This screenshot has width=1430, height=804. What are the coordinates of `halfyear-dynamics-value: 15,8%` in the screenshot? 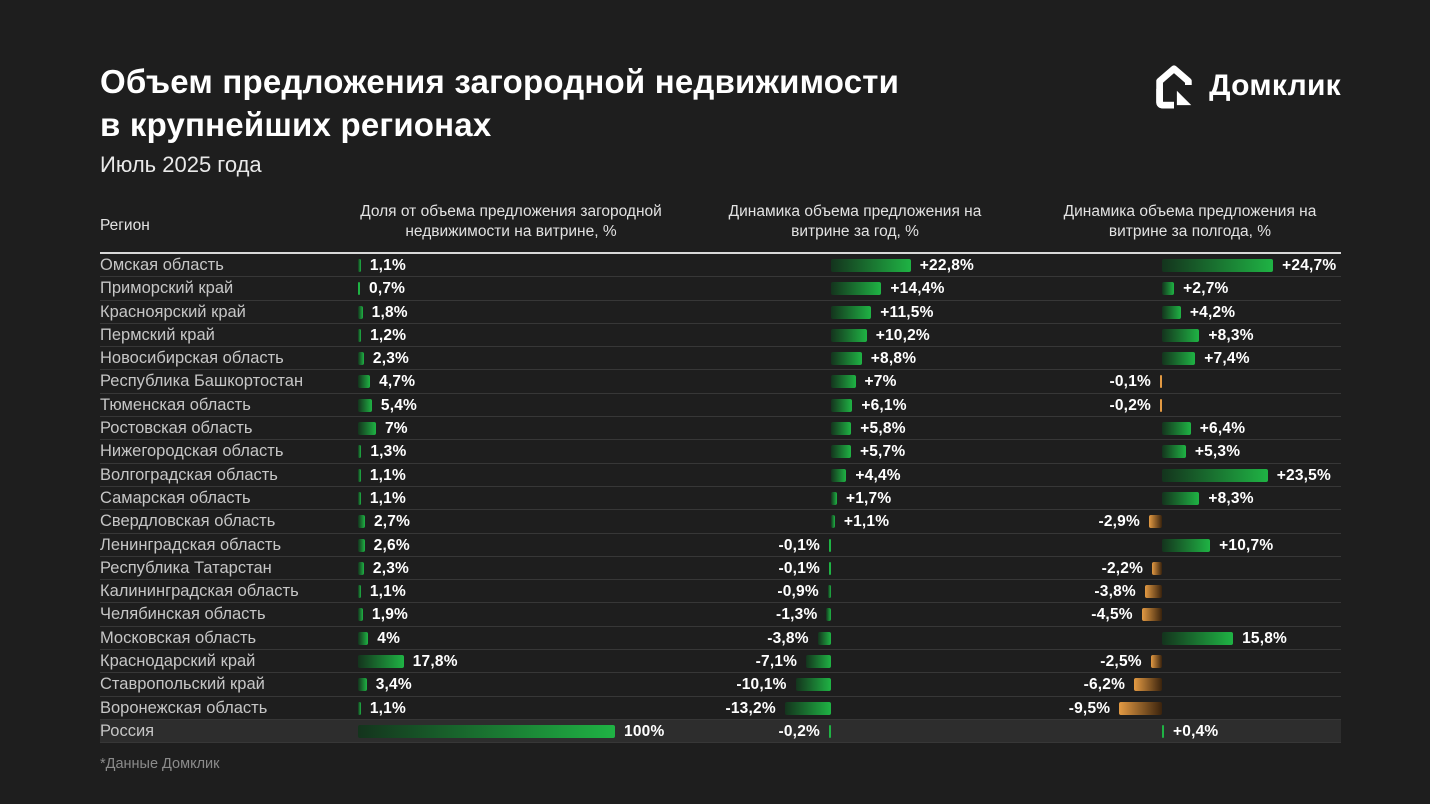 It's located at (1265, 638).